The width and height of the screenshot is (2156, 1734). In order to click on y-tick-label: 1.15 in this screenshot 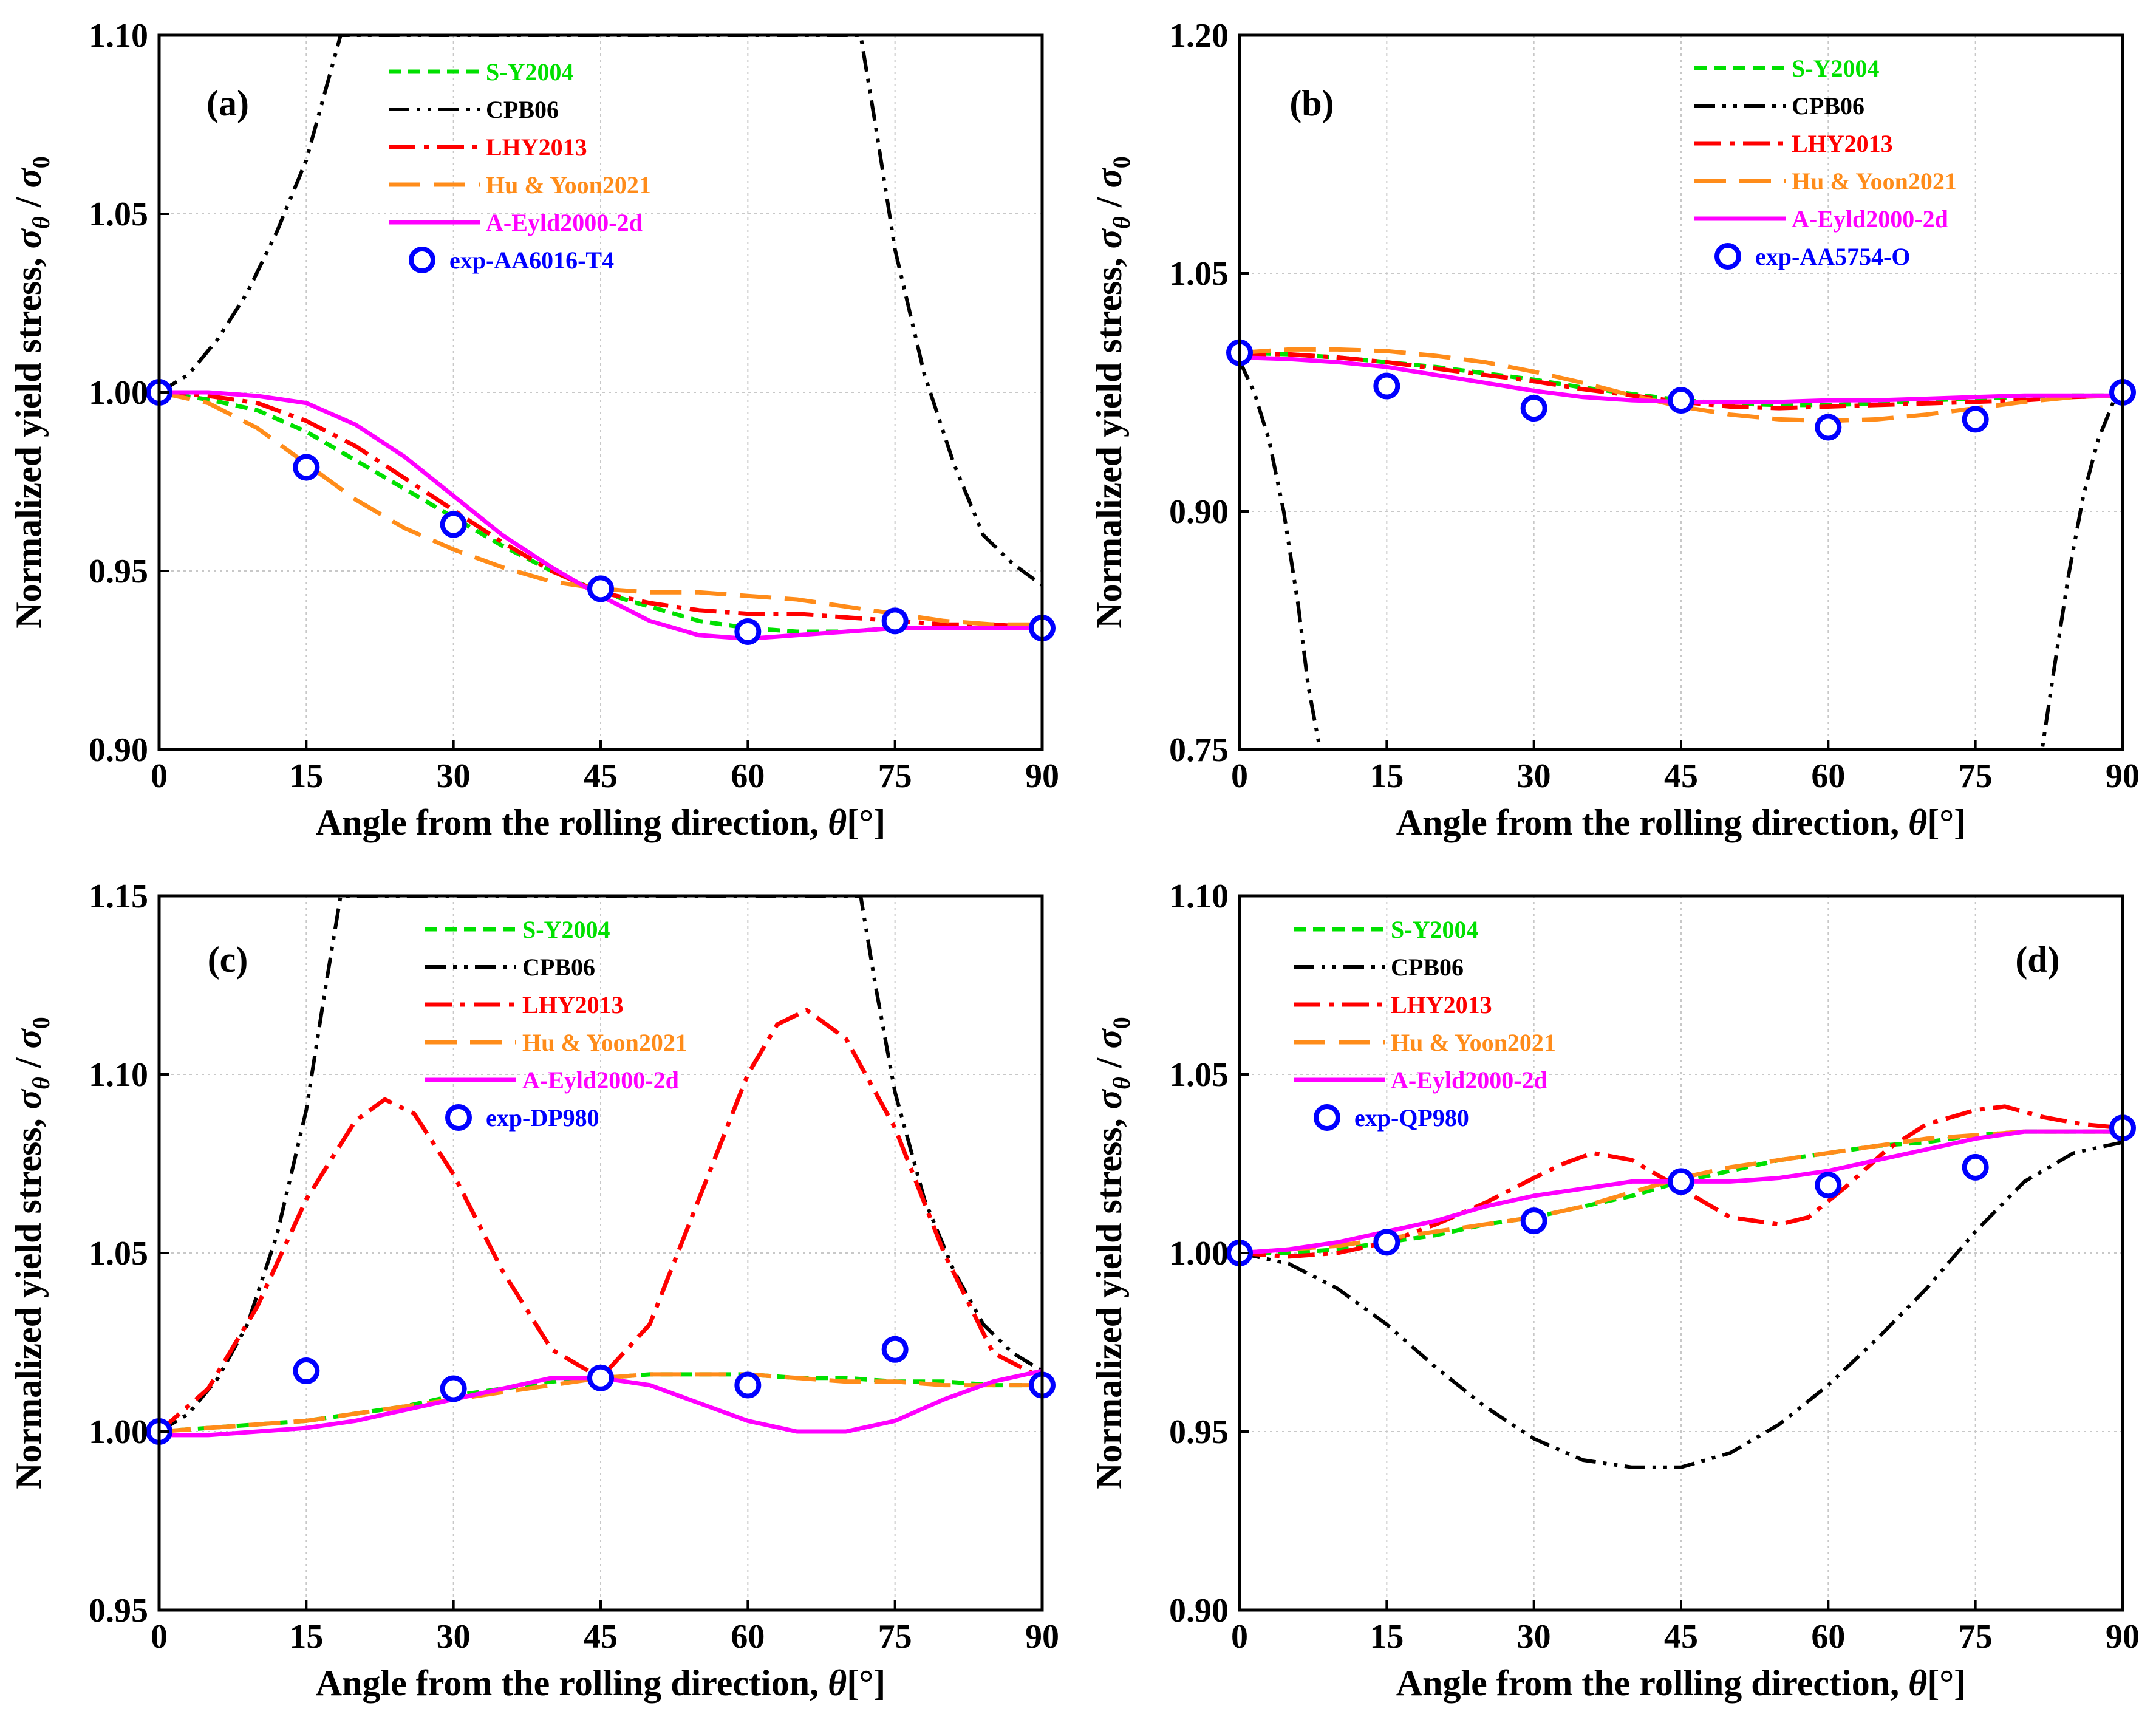, I will do `click(118, 896)`.